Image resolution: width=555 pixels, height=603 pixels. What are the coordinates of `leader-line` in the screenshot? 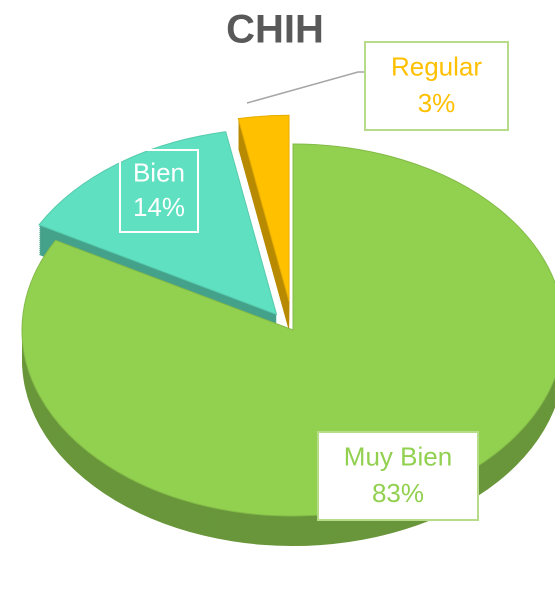 It's located at (305, 87).